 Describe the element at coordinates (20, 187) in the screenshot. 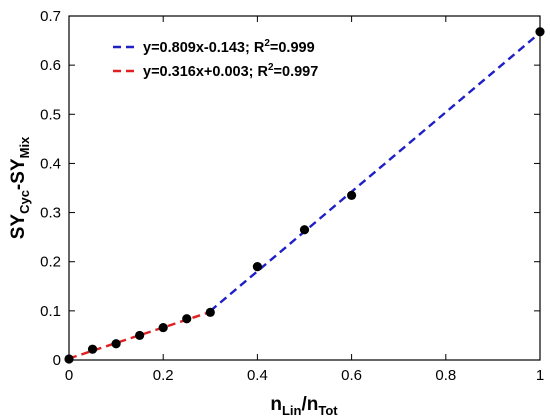

I see `y-axis-title: SYCyc-SYMix` at that location.